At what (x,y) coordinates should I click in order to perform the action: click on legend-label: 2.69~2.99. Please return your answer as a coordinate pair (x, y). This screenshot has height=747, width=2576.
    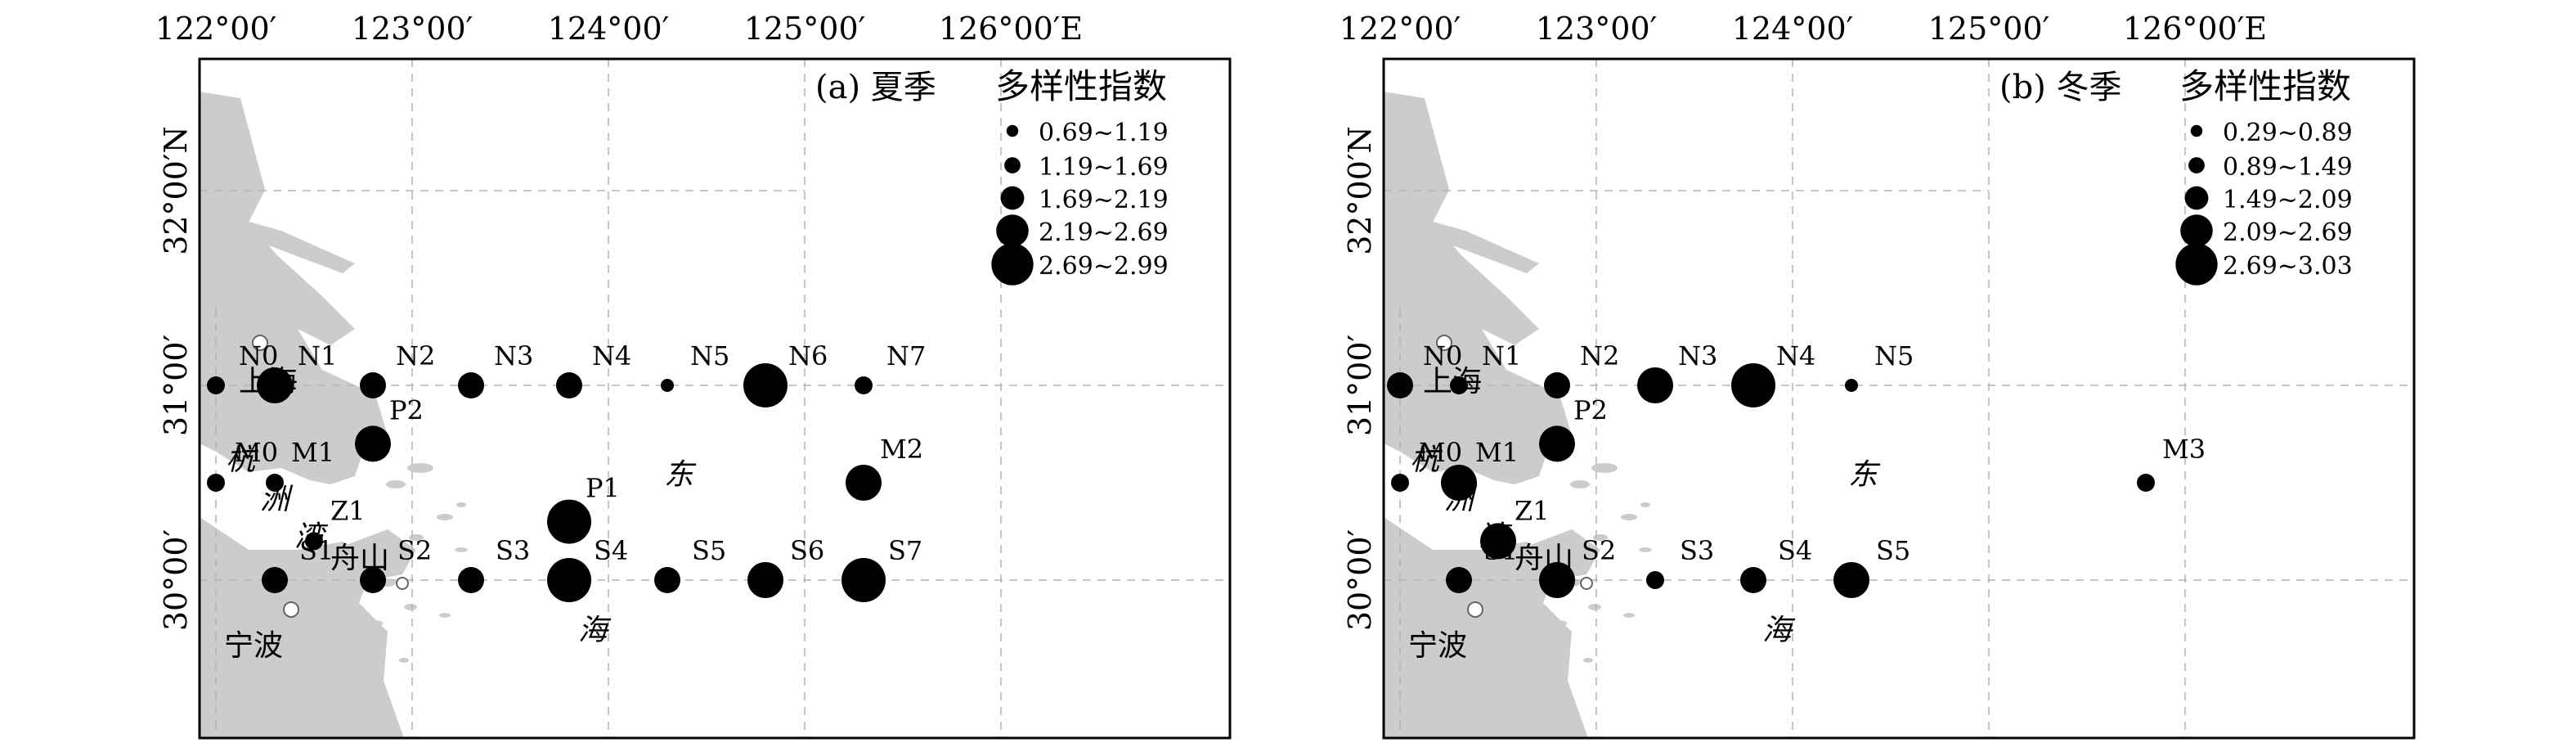
    Looking at the image, I should click on (1104, 266).